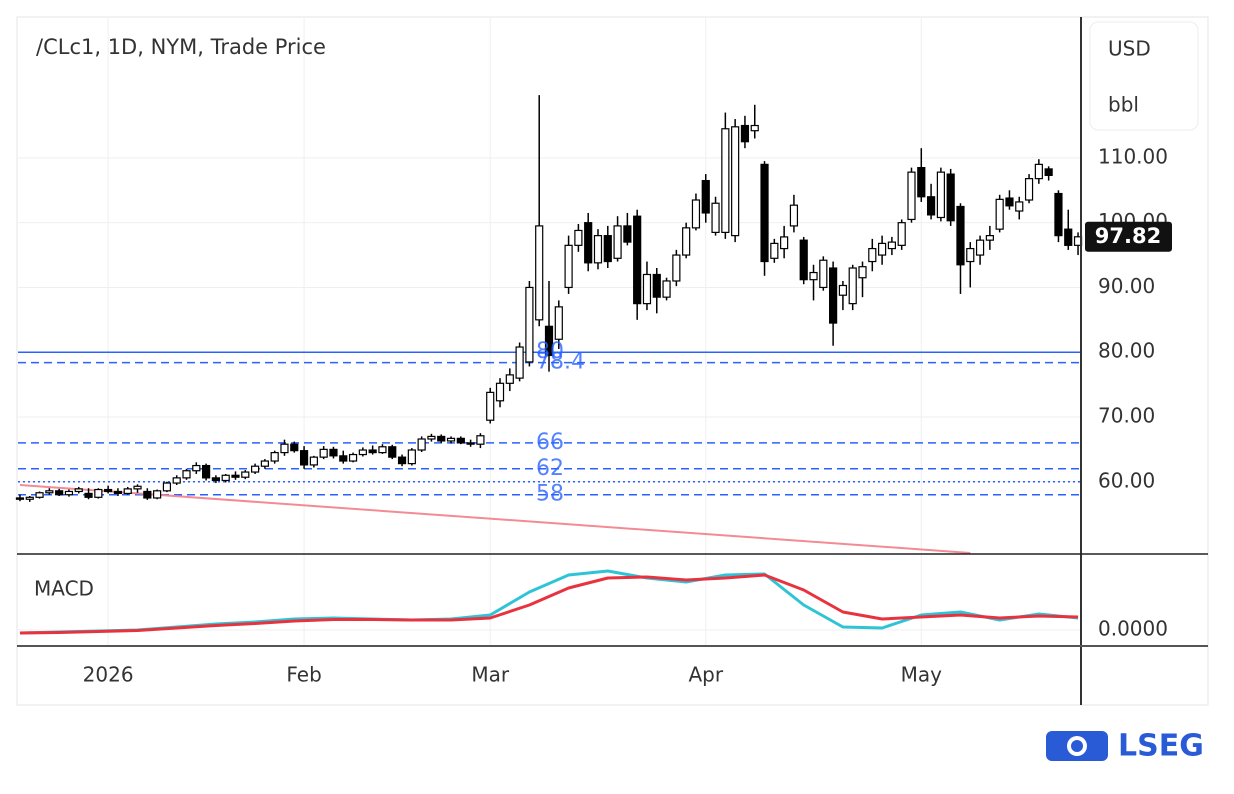 This screenshot has width=1234, height=794. Describe the element at coordinates (1144, 76) in the screenshot. I see `unit-box` at that location.